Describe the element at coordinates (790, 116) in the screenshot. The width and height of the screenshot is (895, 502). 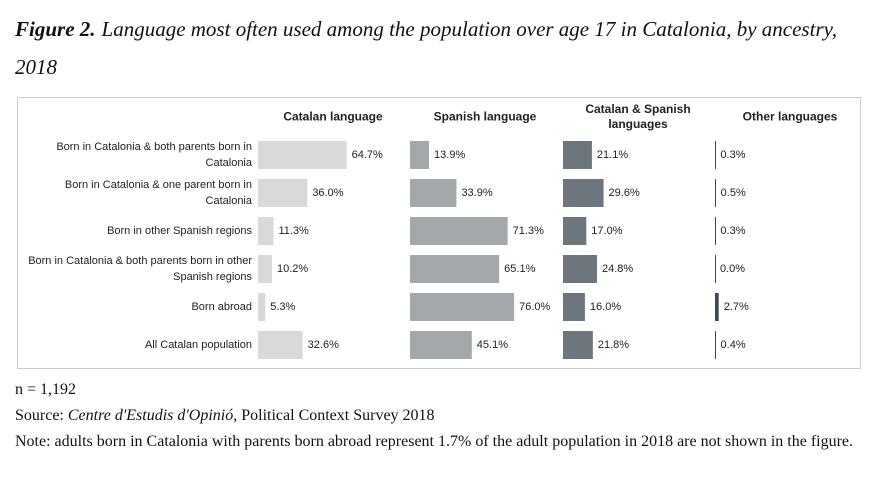
I see `legend-header: Other languages` at that location.